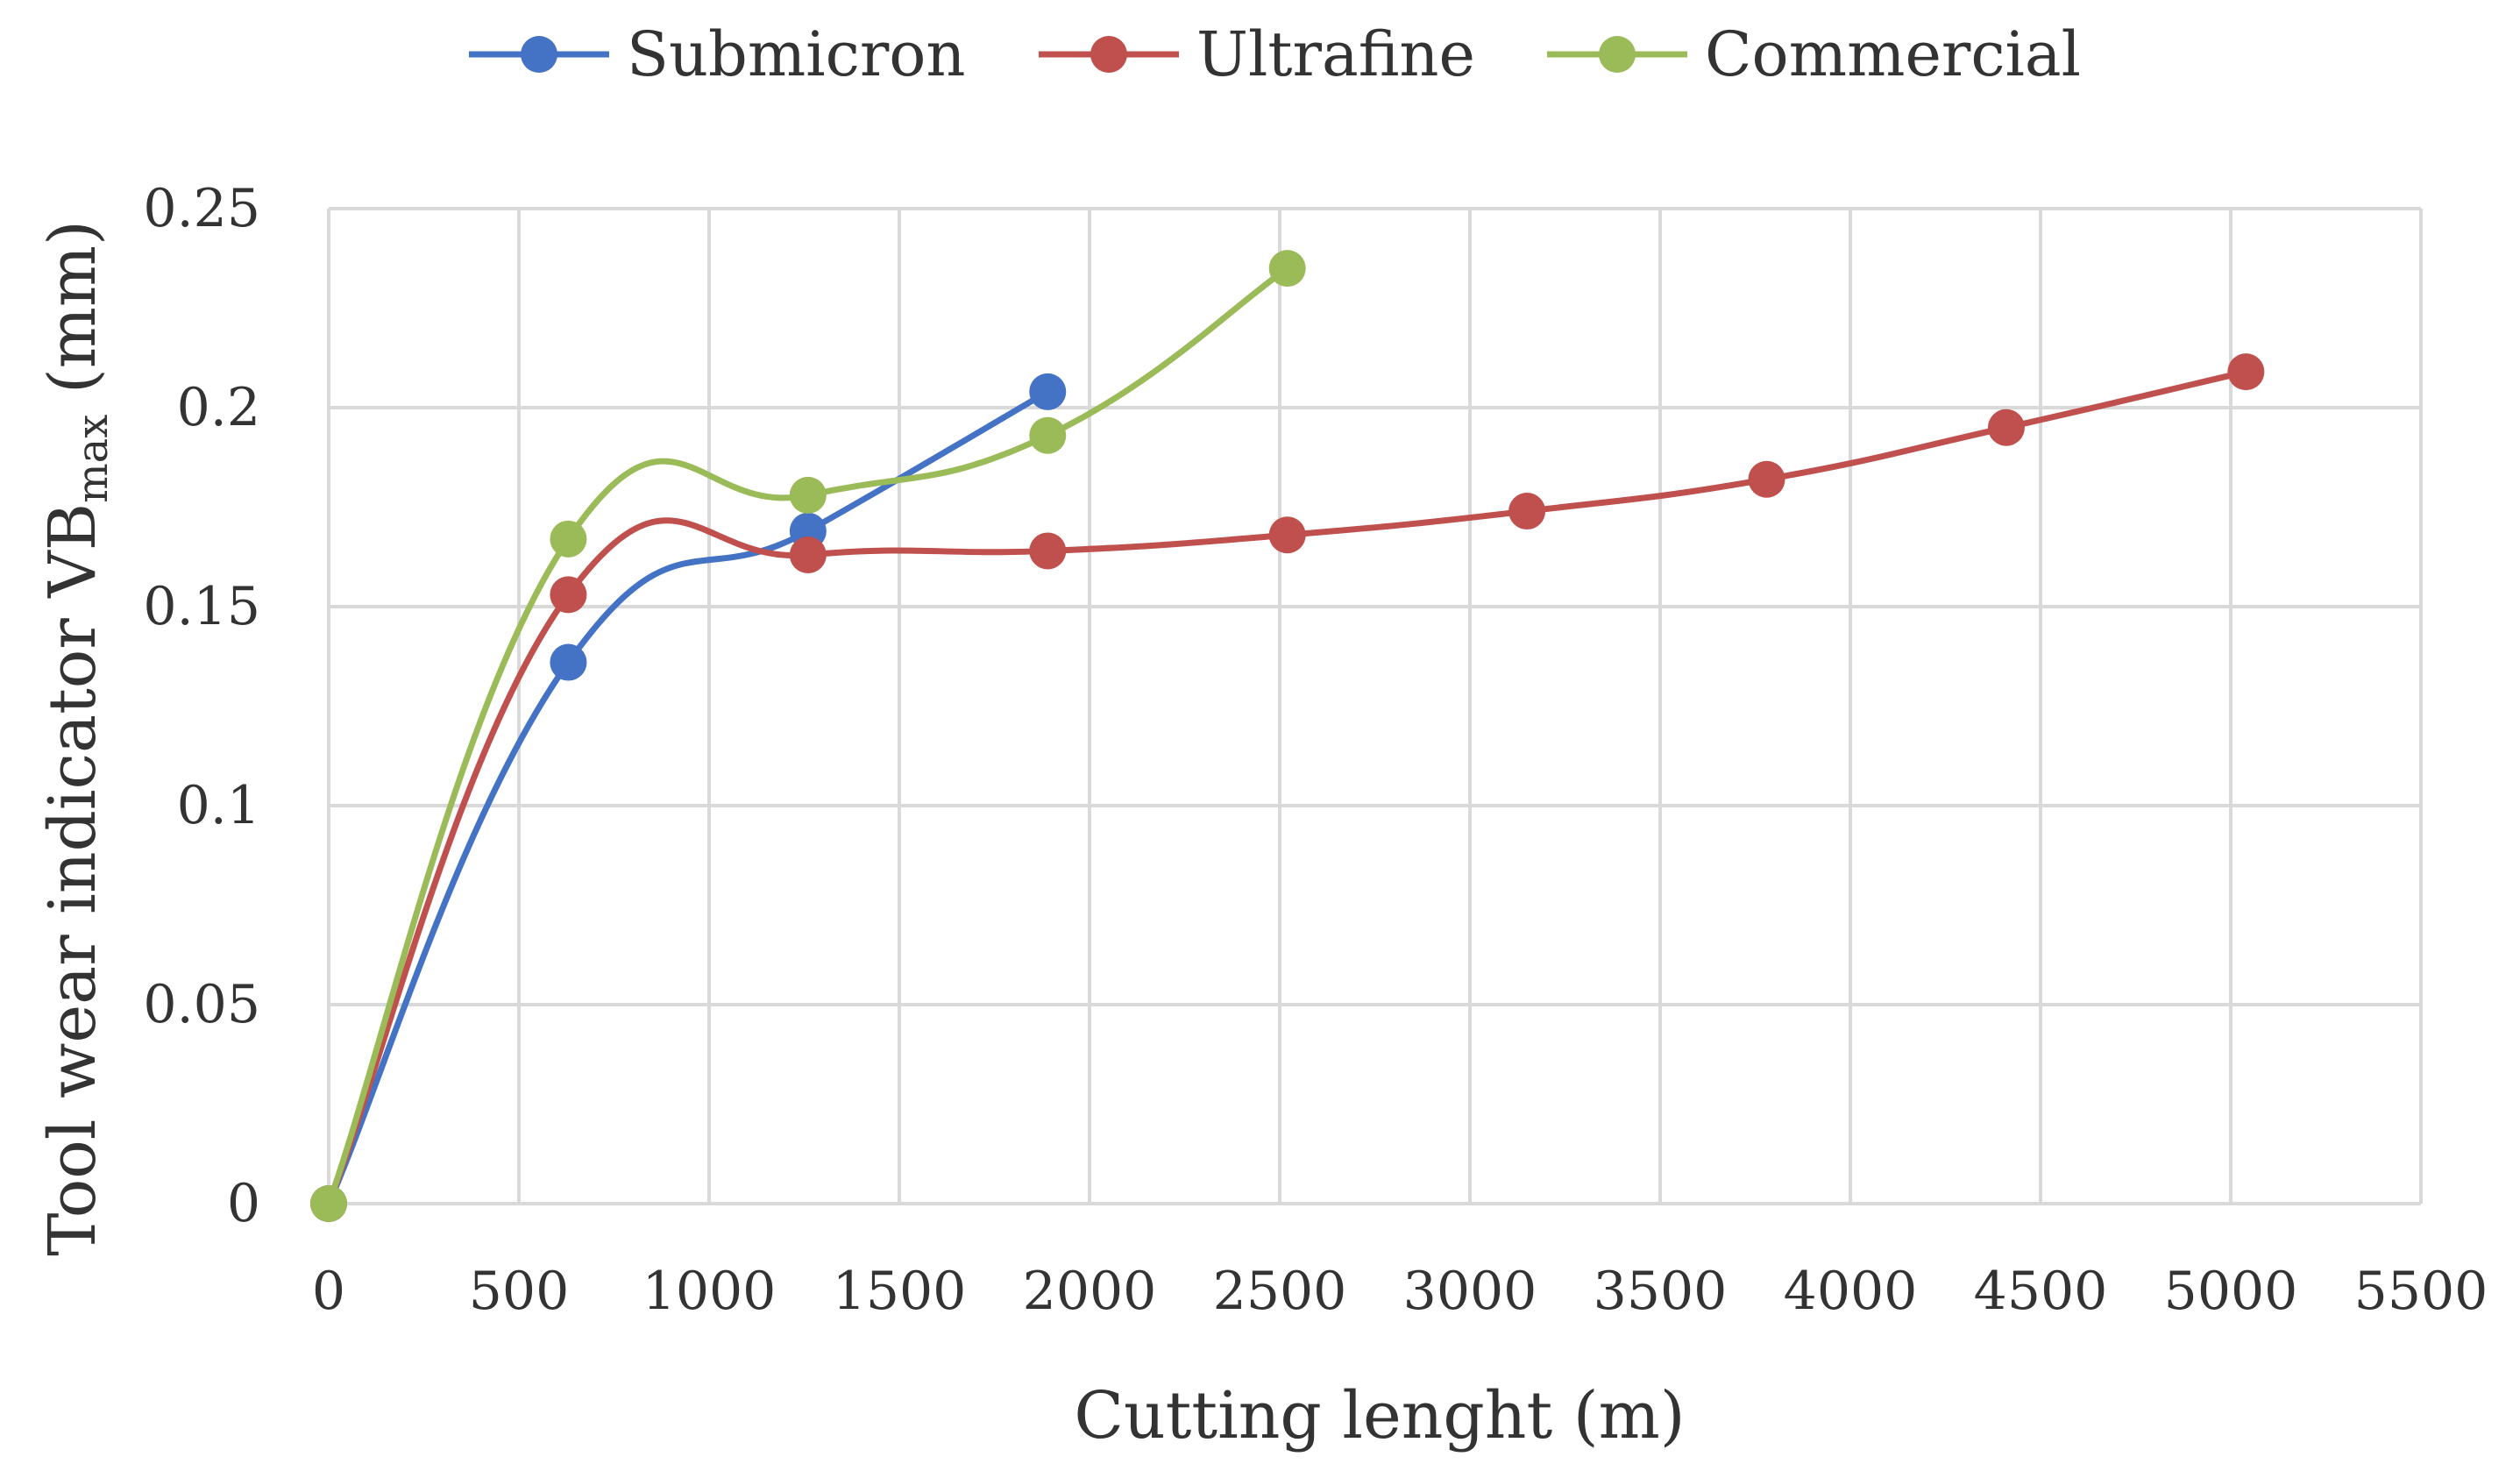  I want to click on legend: Submicron Ultrafine Commercial, so click(1275, 54).